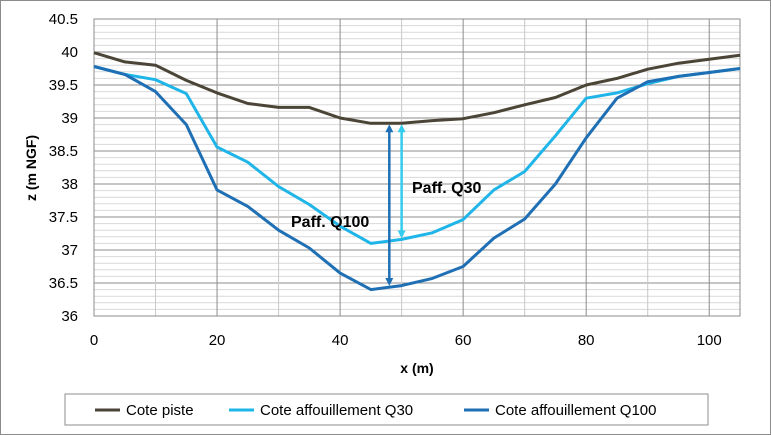  Describe the element at coordinates (330, 222) in the screenshot. I see `label-paff-q100: Paff. Q100` at that location.